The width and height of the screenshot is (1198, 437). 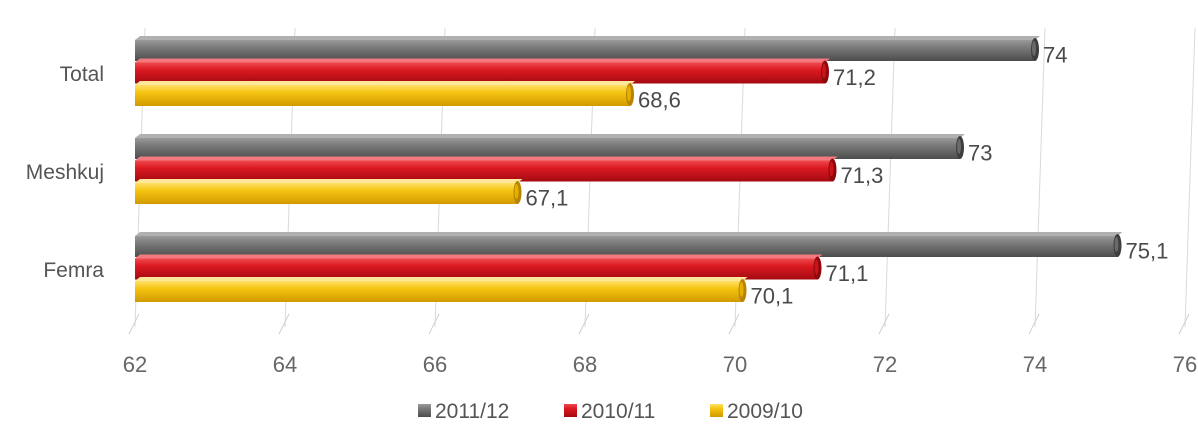 What do you see at coordinates (1147, 251) in the screenshot?
I see `data-label: 75,1` at bounding box center [1147, 251].